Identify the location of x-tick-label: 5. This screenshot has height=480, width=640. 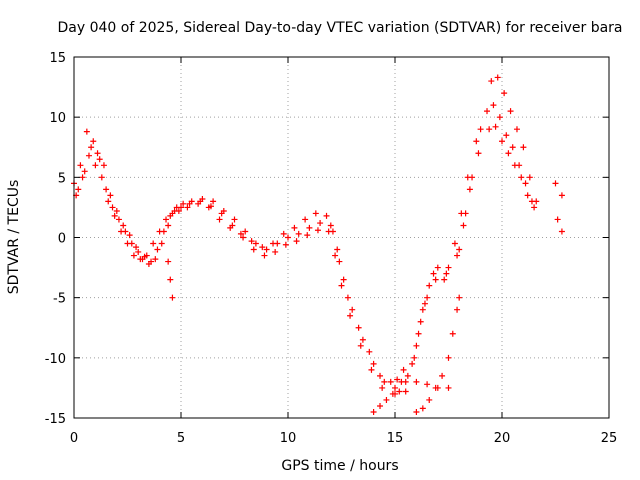
(181, 438).